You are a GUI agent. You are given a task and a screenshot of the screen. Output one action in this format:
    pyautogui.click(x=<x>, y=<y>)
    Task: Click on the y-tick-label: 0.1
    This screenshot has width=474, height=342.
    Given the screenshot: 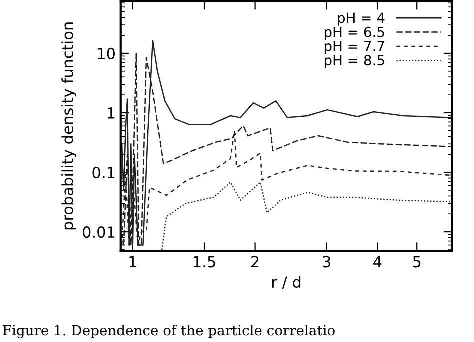 What is the action you would take?
    pyautogui.click(x=103, y=172)
    